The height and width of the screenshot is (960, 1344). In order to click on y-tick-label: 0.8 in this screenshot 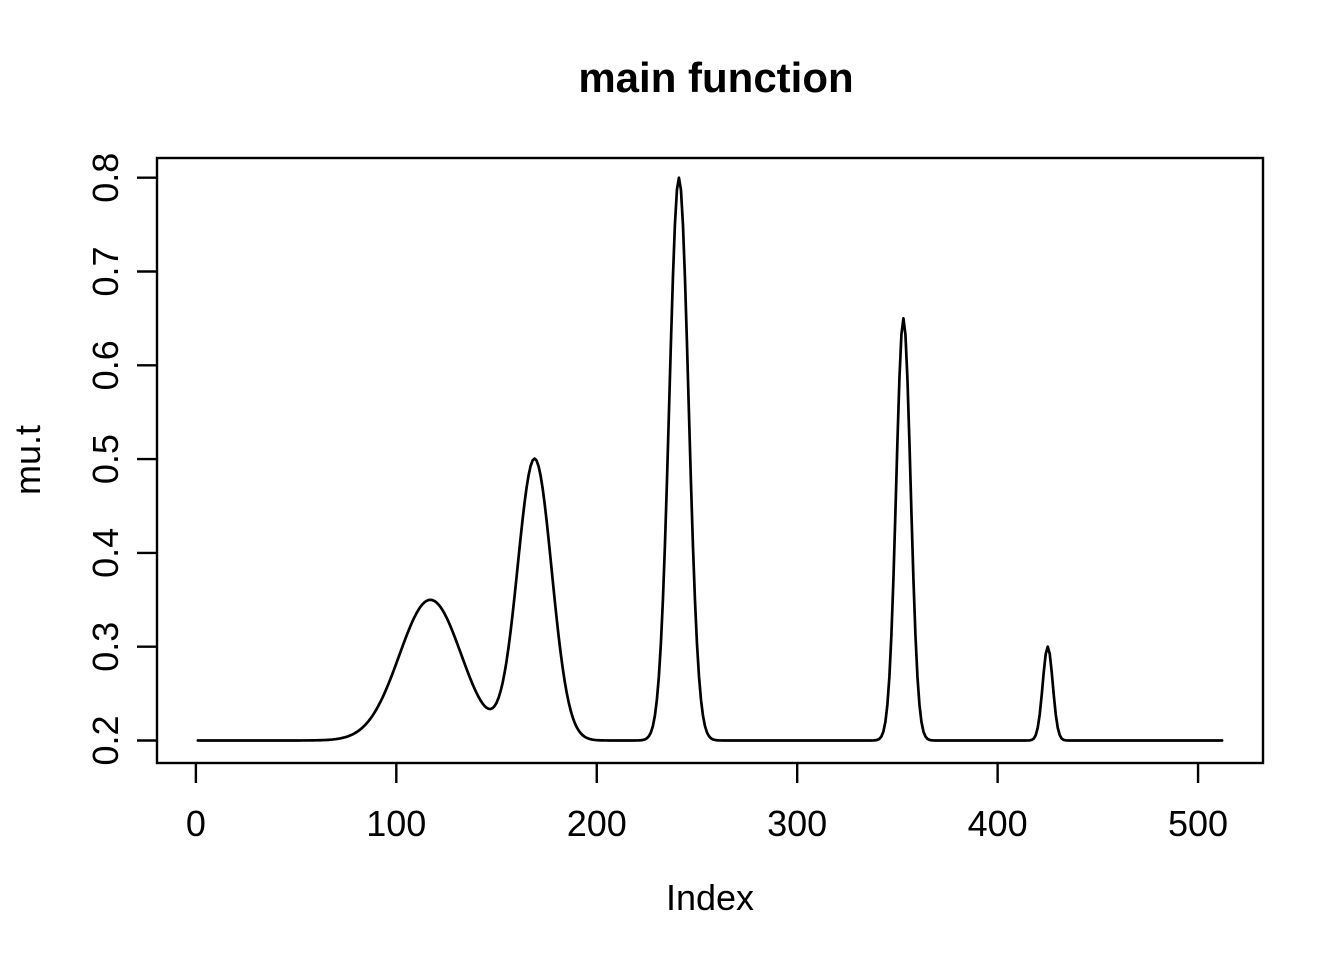, I will do `click(105, 178)`.